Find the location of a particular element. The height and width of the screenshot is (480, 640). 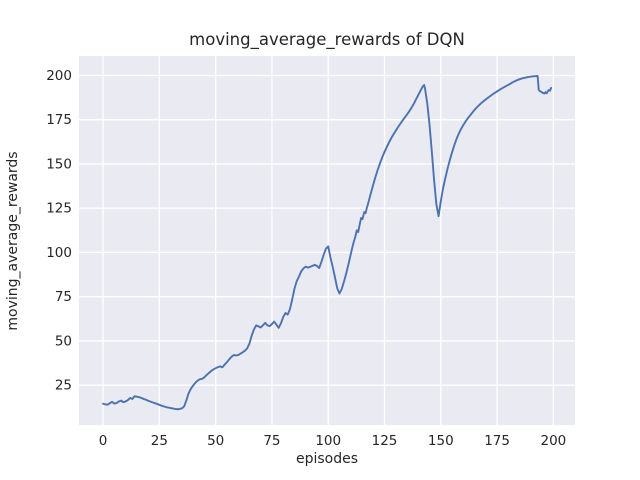

x-tick-label: 100 is located at coordinates (328, 441).